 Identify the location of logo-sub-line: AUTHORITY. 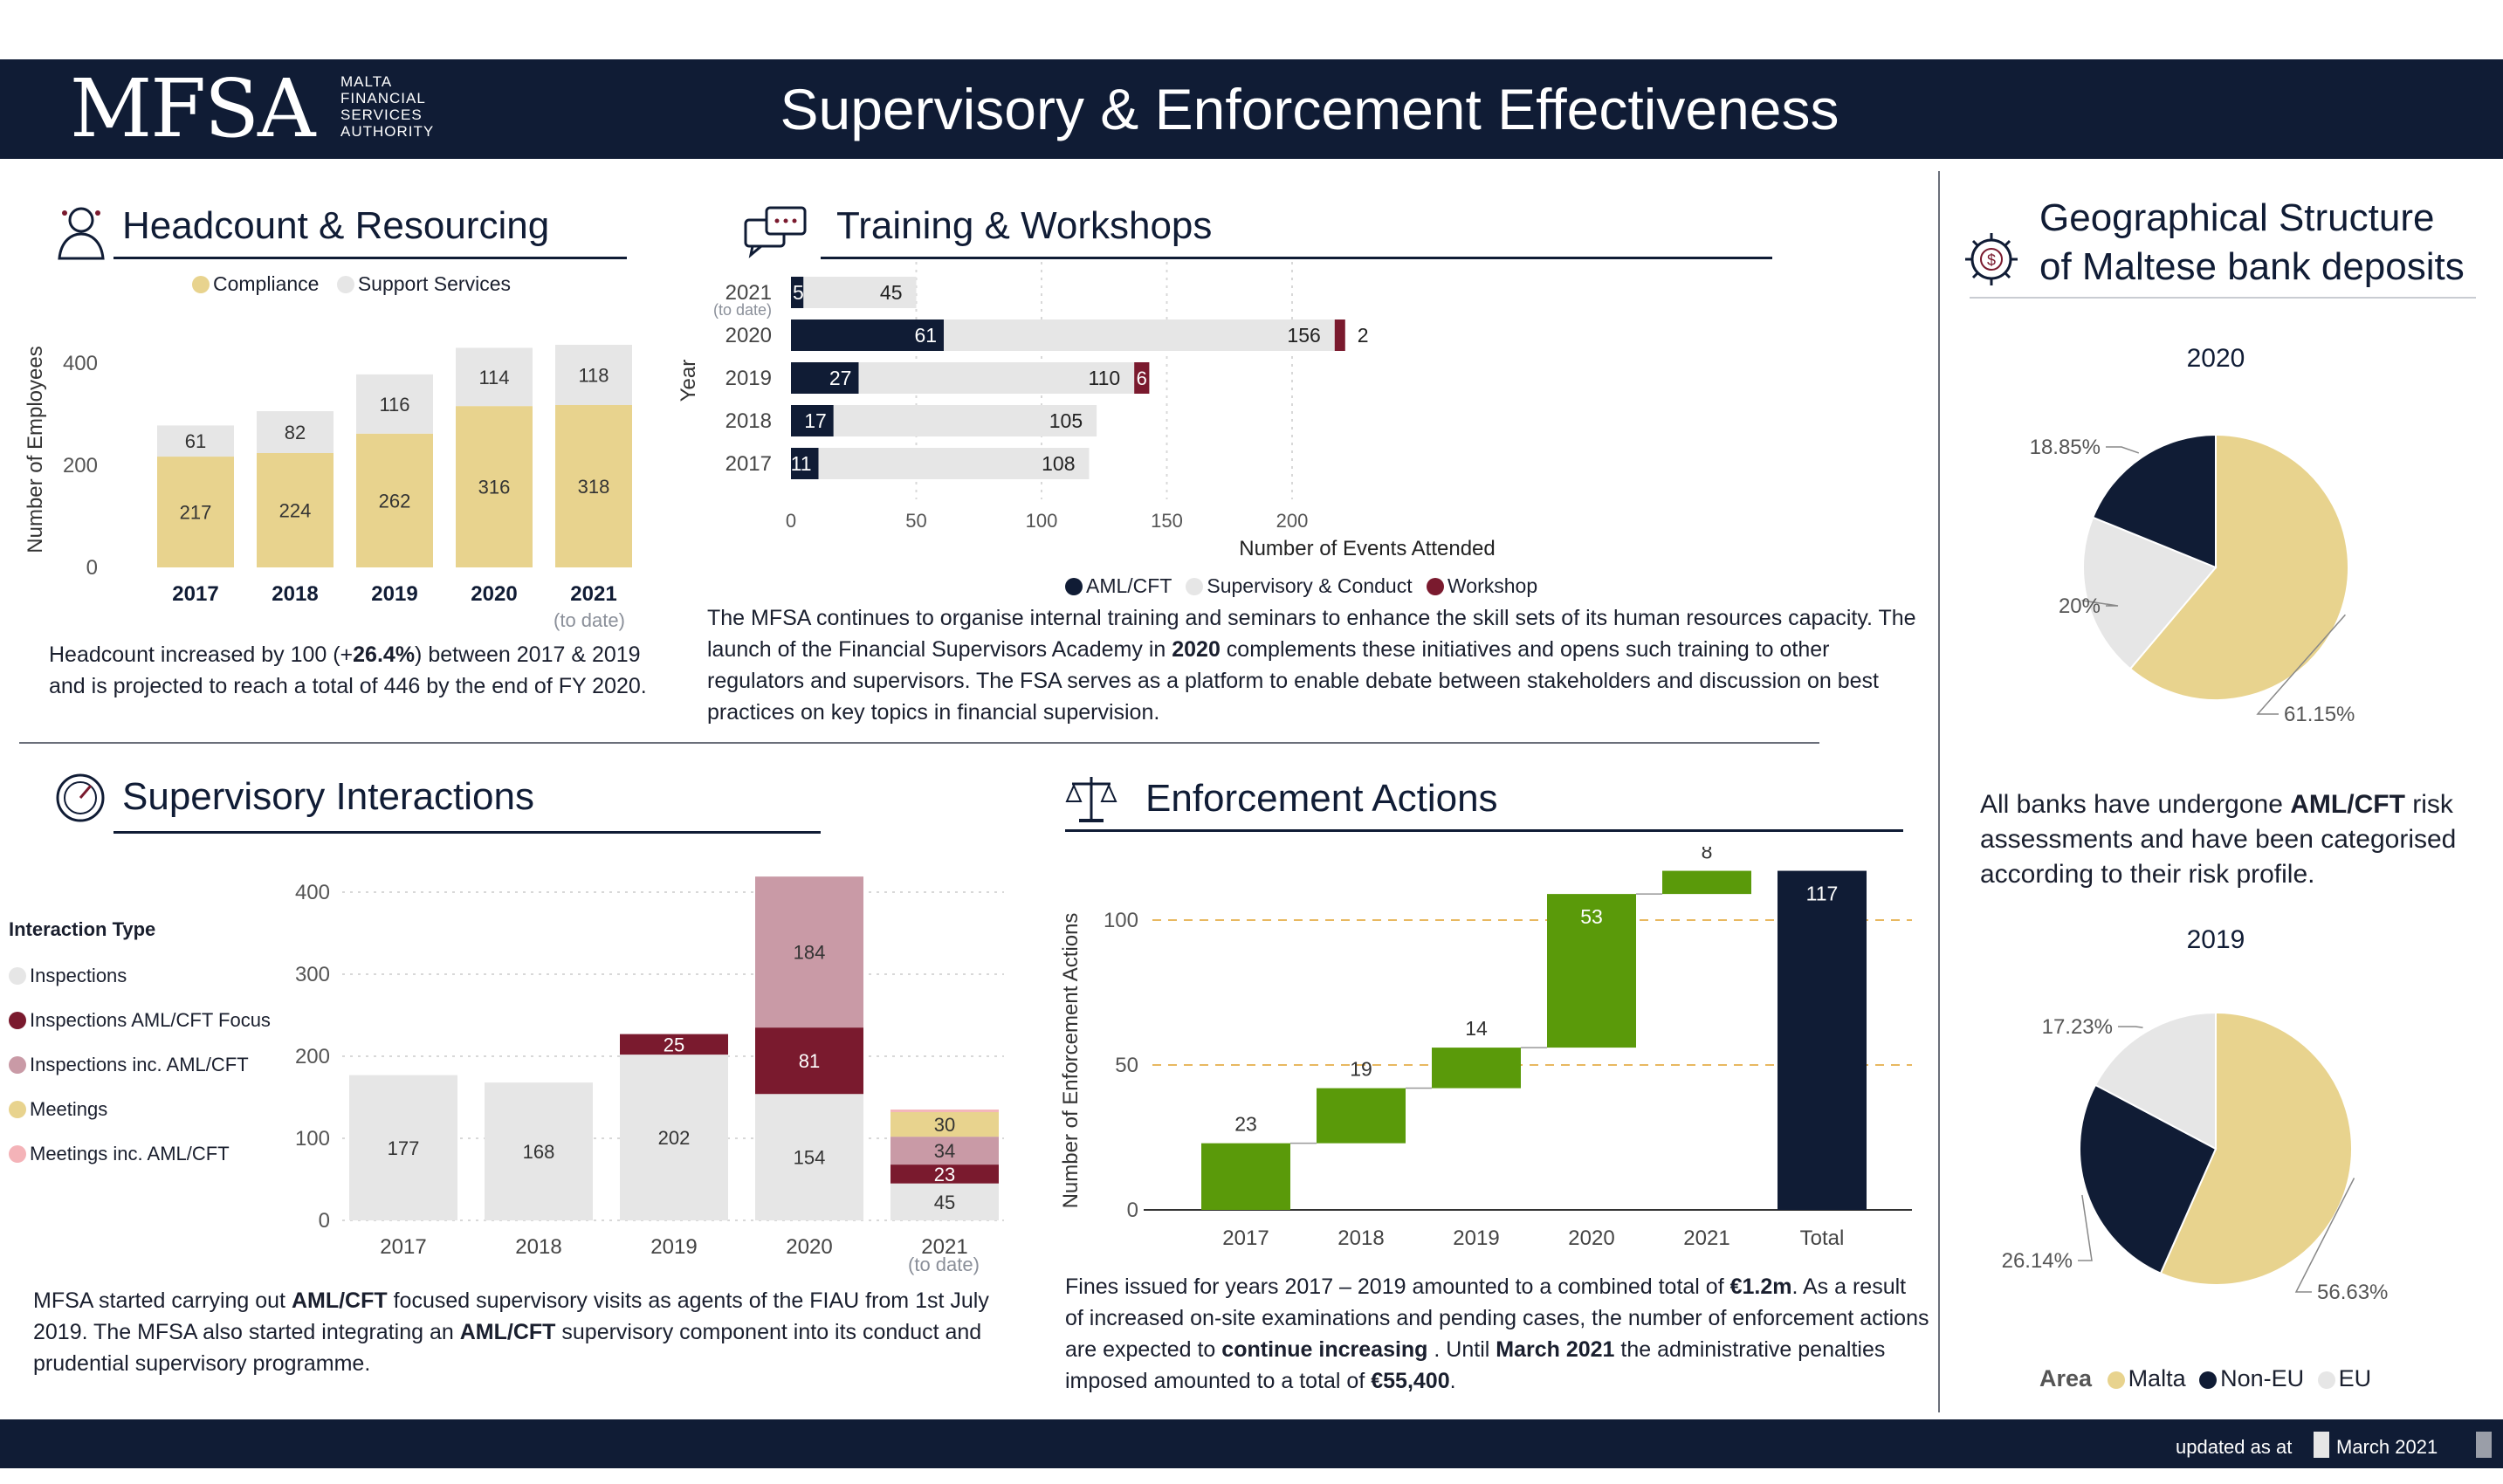
(387, 131).